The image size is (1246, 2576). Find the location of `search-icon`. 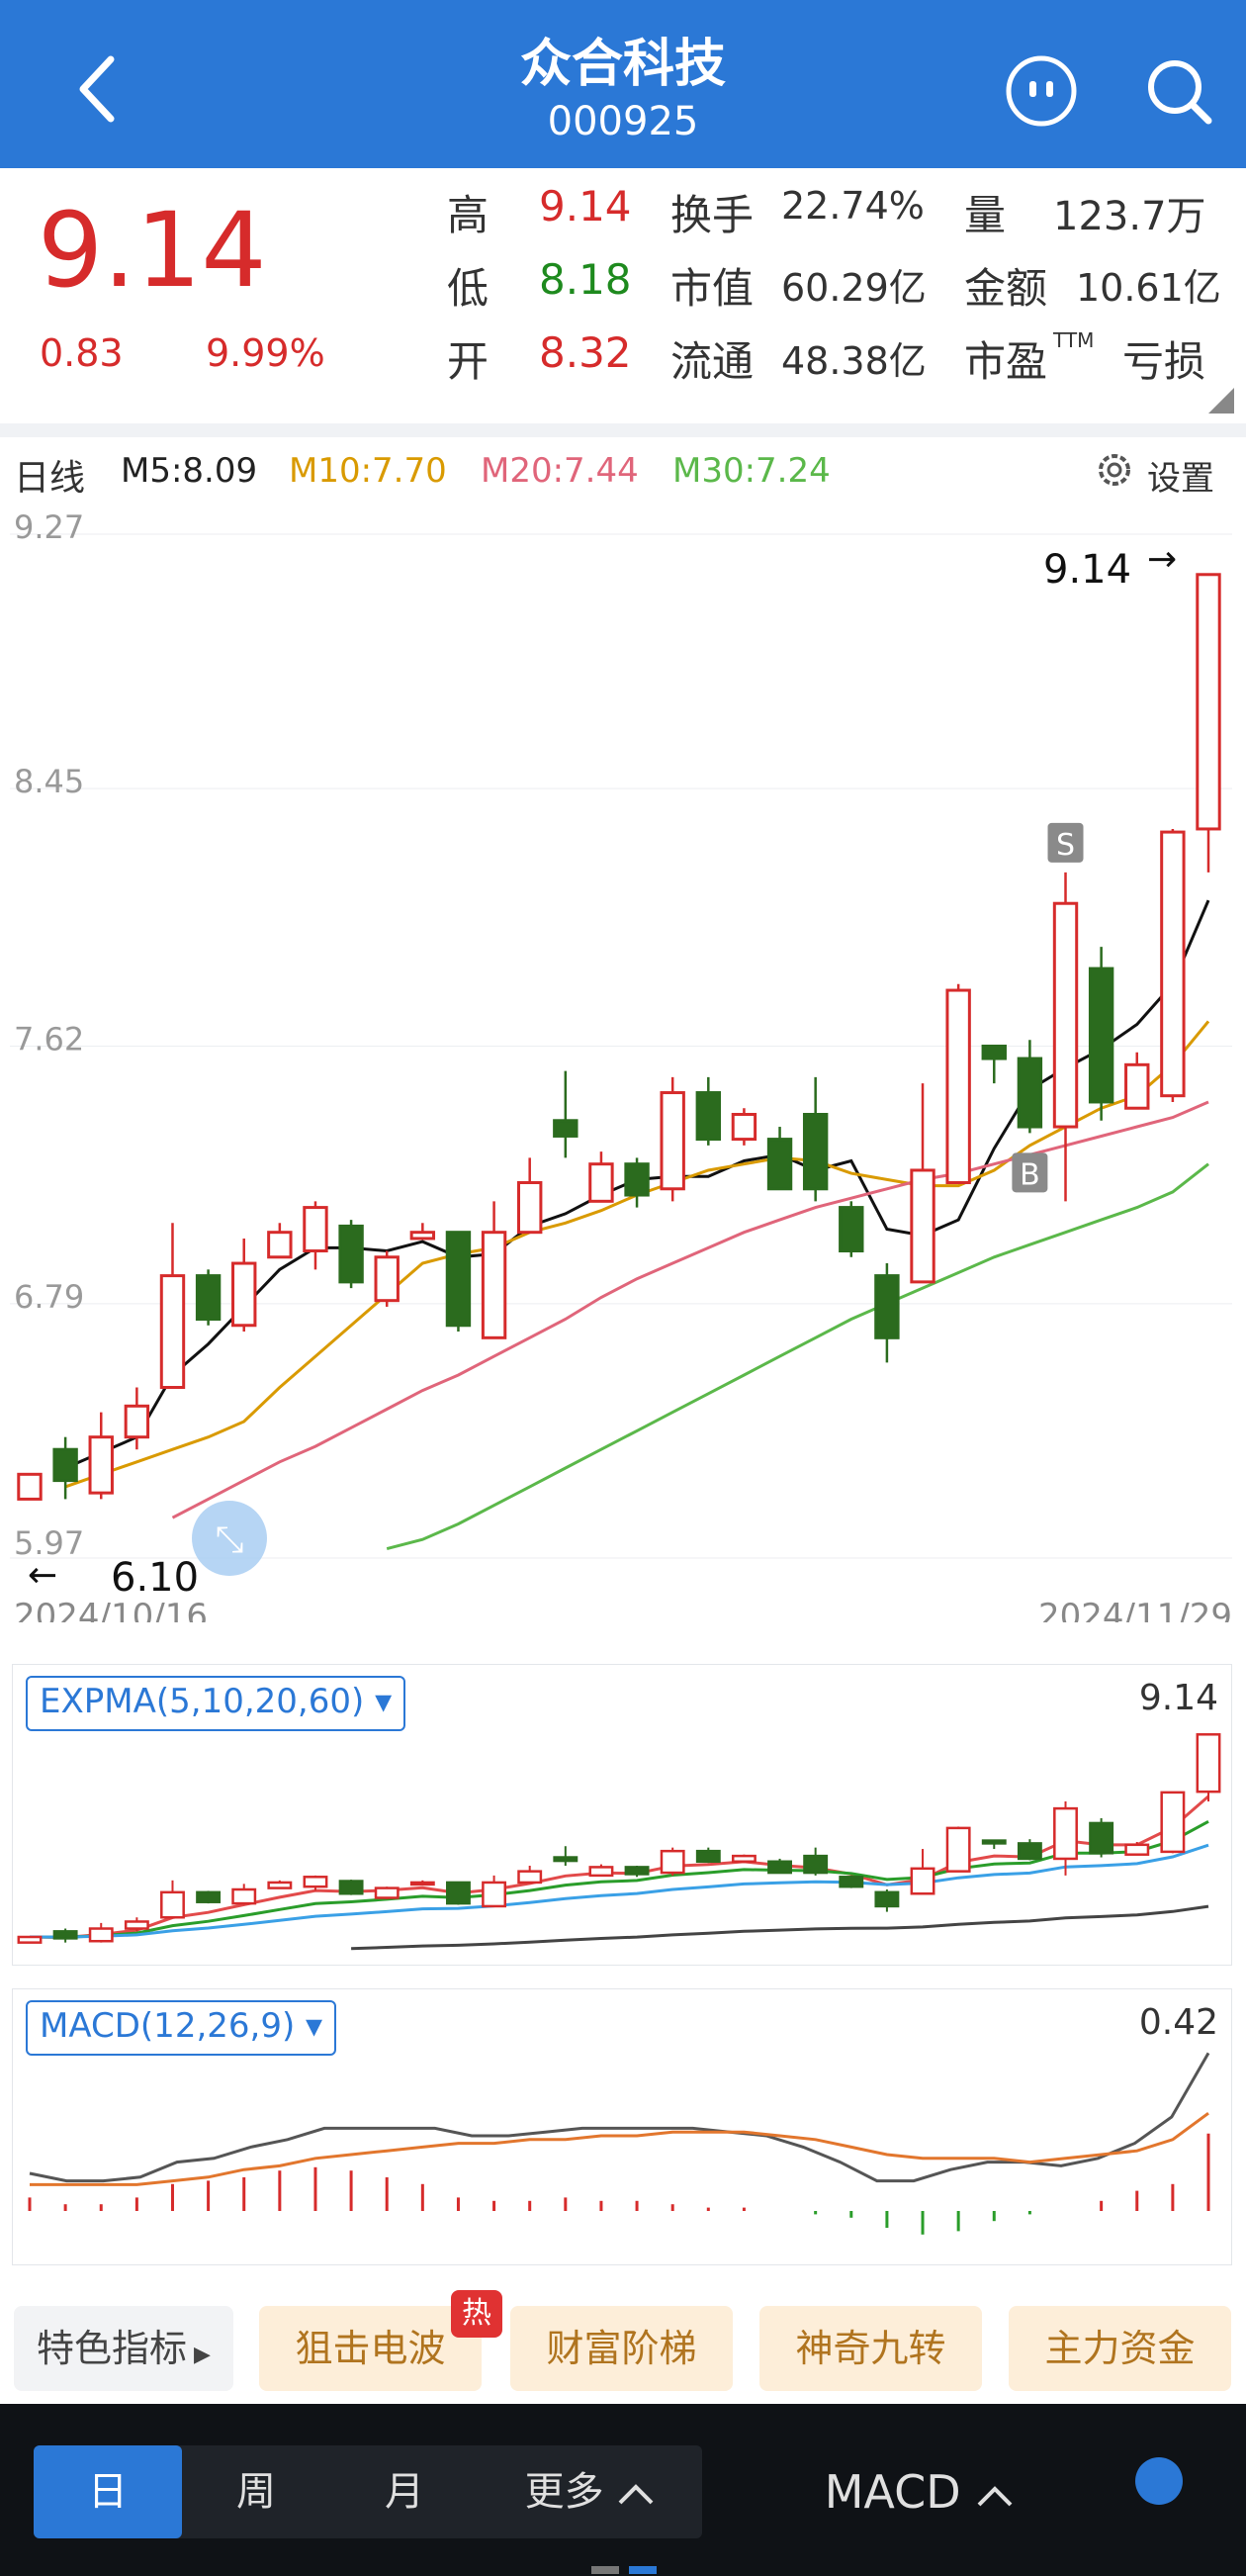

search-icon is located at coordinates (1179, 91).